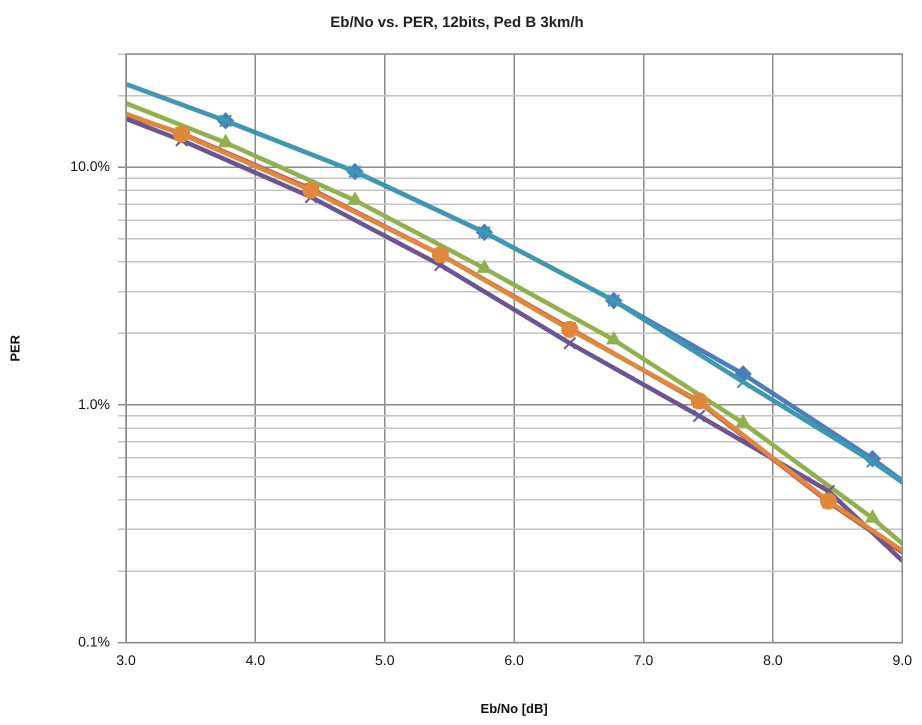  Describe the element at coordinates (126, 660) in the screenshot. I see `x-tick-label: 3.0` at that location.